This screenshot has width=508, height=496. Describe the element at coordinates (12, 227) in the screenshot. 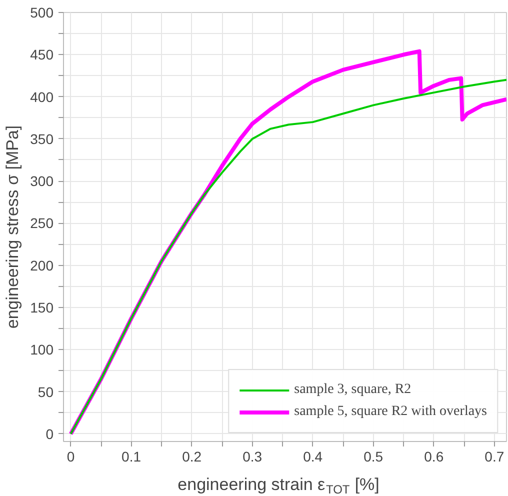

I see `y-axis-title: engineering stress σ [MPa]` at that location.